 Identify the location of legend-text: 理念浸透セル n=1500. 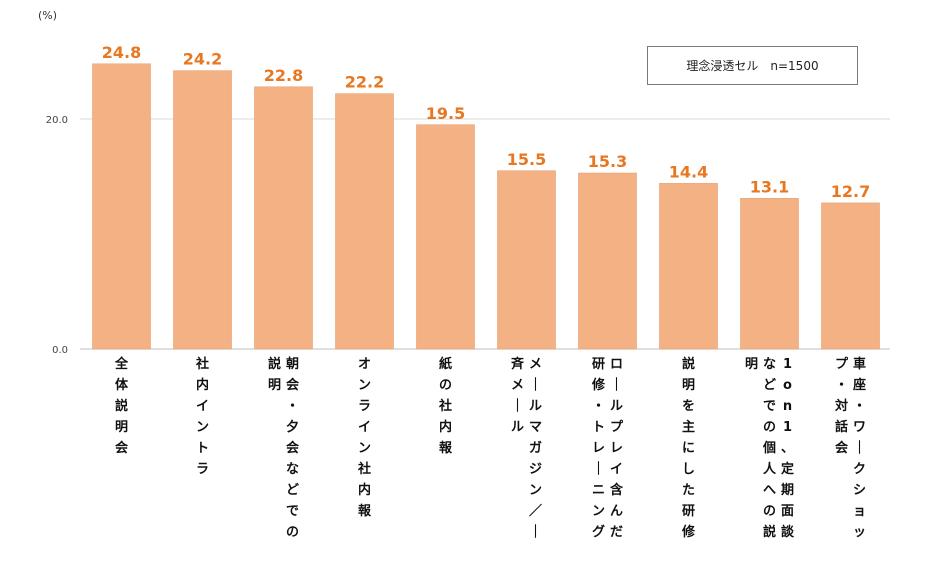
(752, 66).